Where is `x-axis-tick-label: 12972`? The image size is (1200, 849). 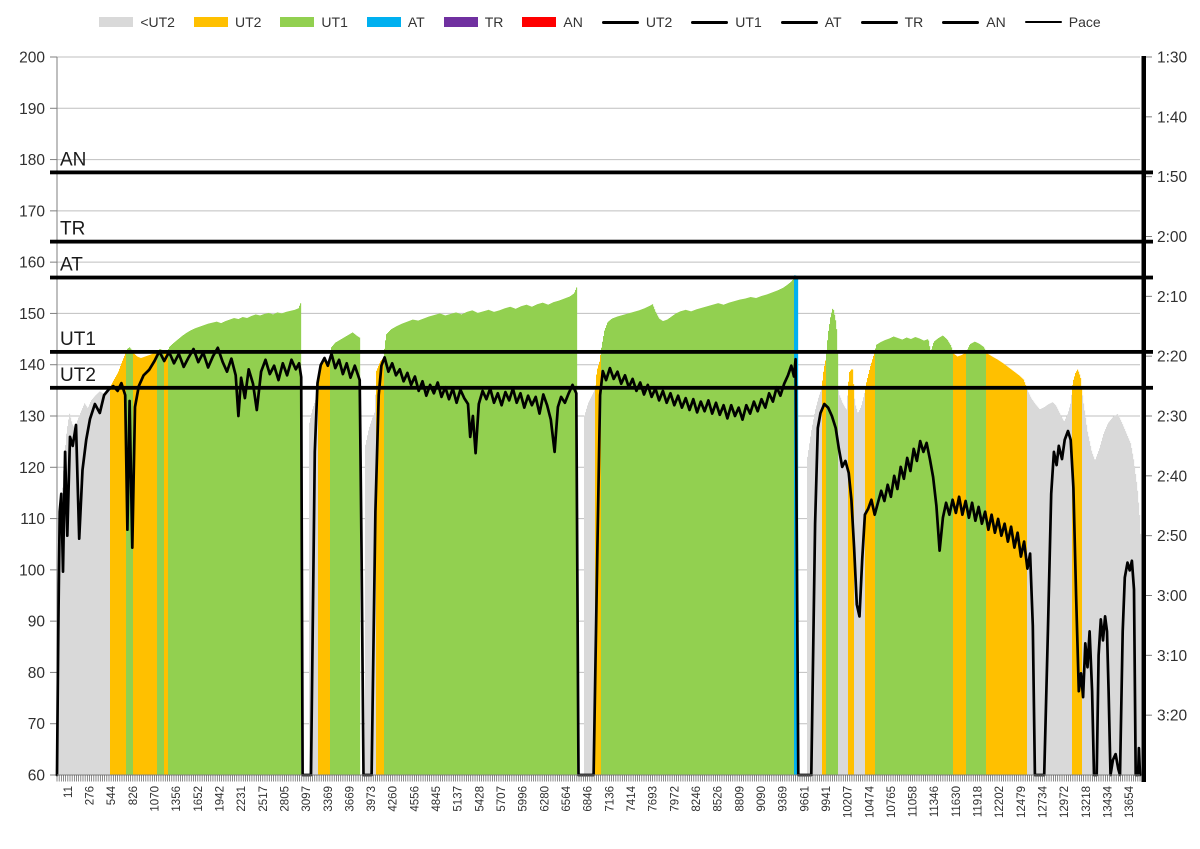 x-axis-tick-label: 12972 is located at coordinates (1065, 802).